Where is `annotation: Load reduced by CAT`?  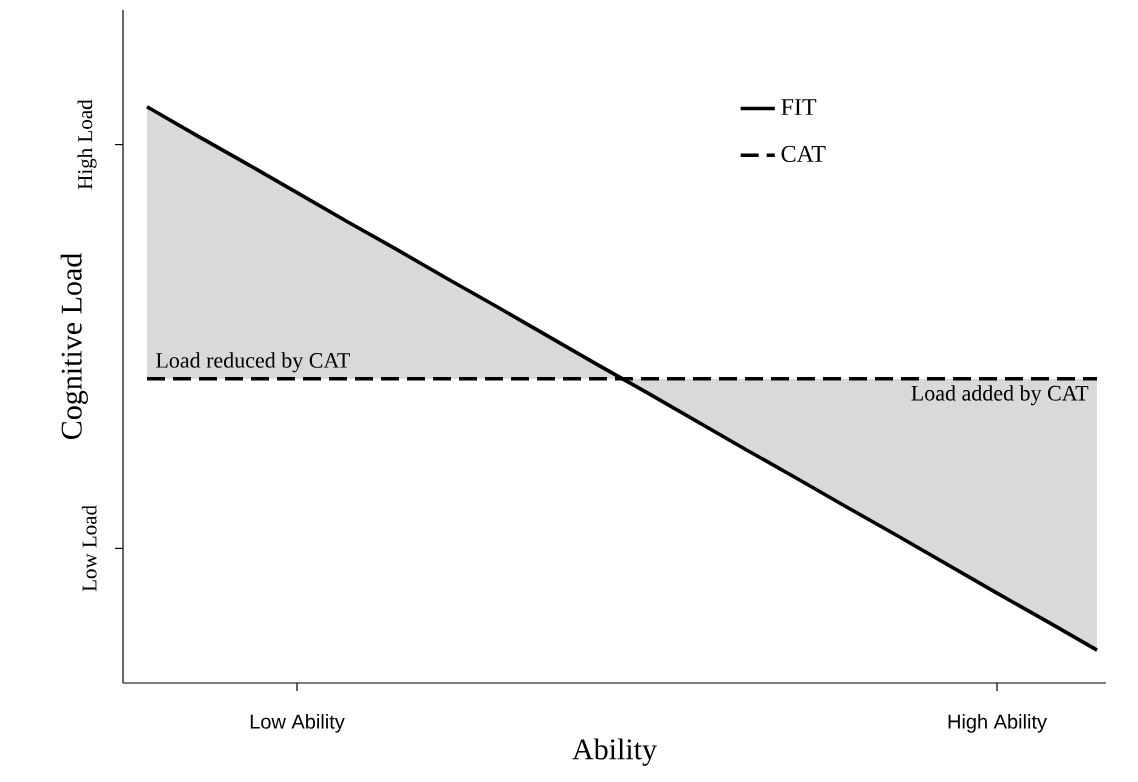
annotation: Load reduced by CAT is located at coordinates (253, 362).